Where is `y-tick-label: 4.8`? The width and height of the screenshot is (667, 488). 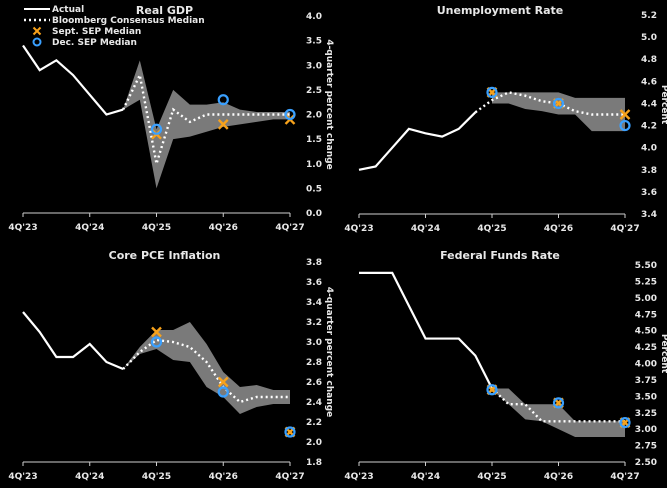 y-tick-label: 4.8 is located at coordinates (649, 60).